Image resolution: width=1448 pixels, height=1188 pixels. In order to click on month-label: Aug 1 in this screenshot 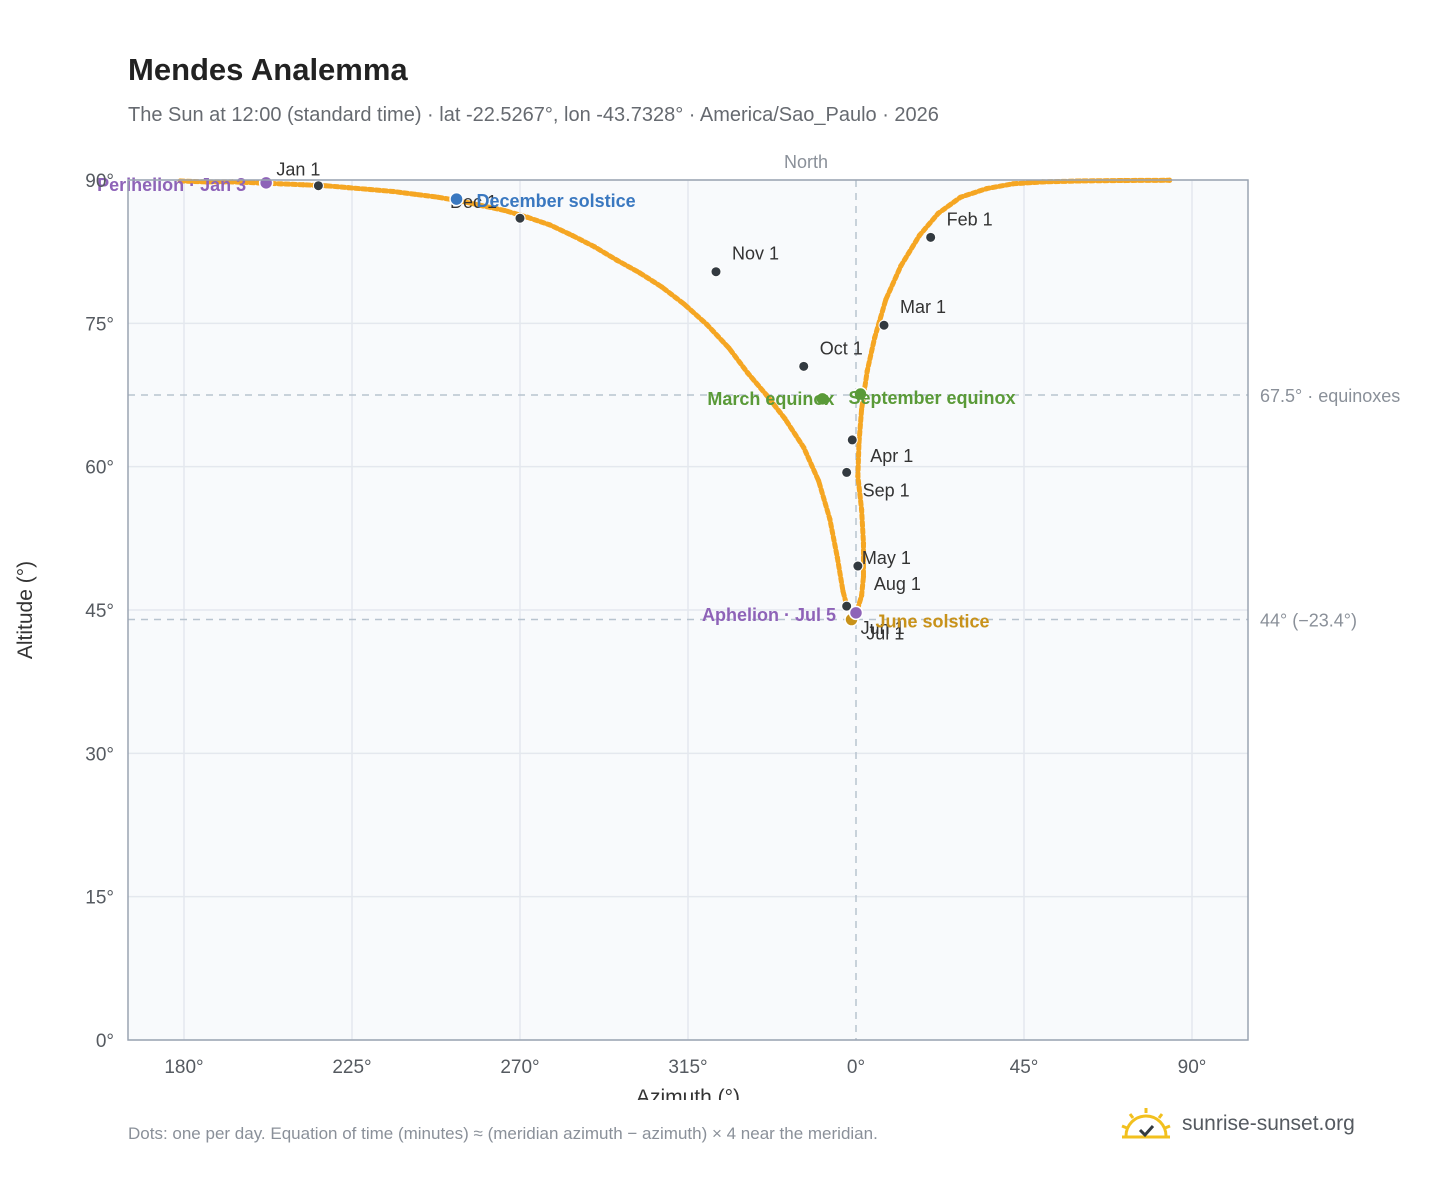, I will do `click(897, 584)`.